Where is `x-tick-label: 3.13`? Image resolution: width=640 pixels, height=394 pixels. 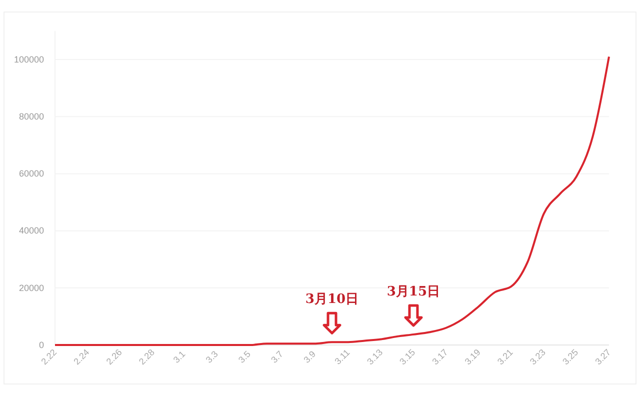
x-tick-label: 3.13 is located at coordinates (375, 357).